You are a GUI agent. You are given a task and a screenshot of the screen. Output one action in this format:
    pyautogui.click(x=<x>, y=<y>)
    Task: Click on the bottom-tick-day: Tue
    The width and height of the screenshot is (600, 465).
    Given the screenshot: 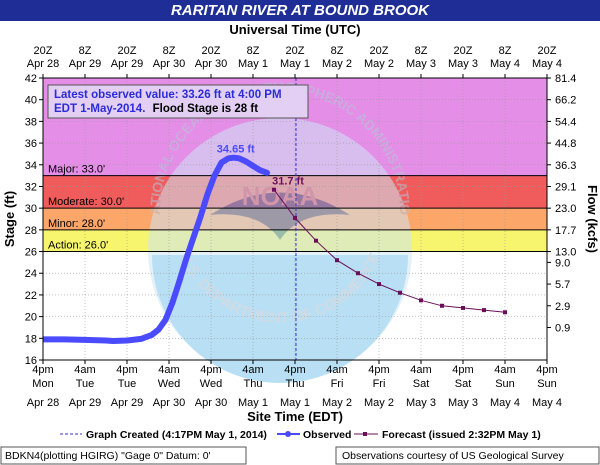 What is the action you would take?
    pyautogui.click(x=127, y=384)
    